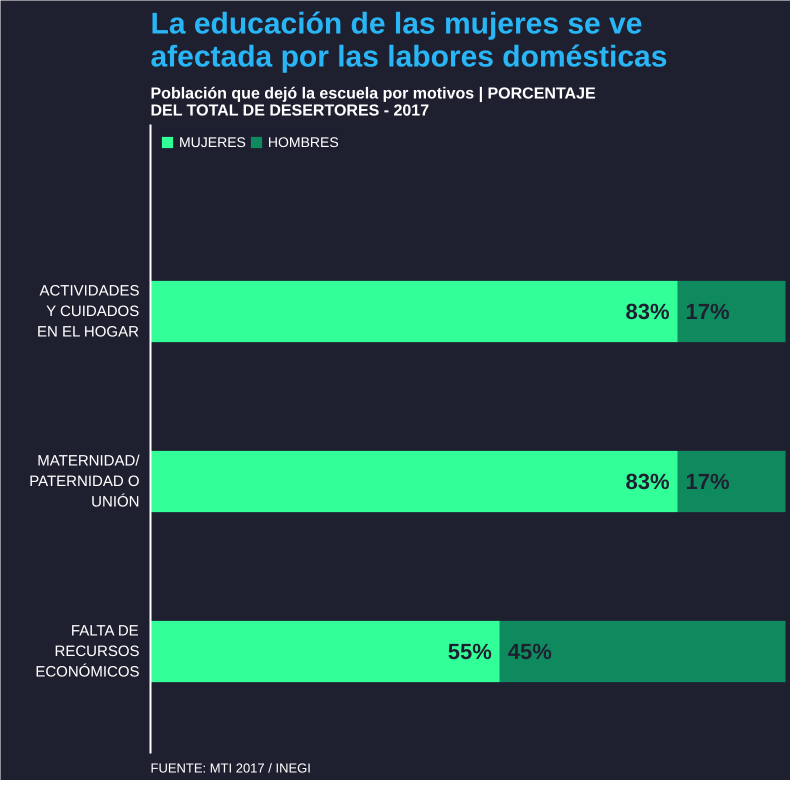 The height and width of the screenshot is (800, 800). Describe the element at coordinates (212, 142) in the screenshot. I see `legend-label: MUJERES` at that location.